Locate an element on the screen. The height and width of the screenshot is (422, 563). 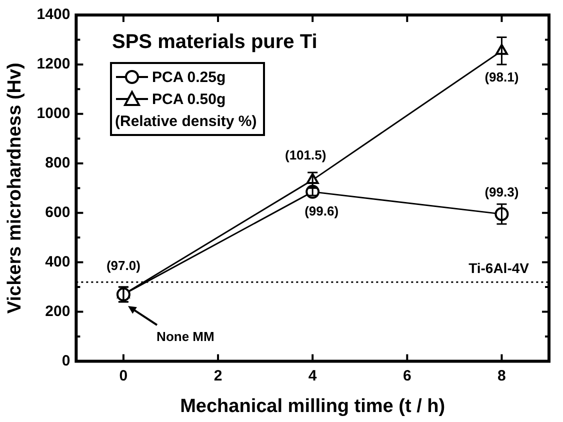
x-tick-label: 8 is located at coordinates (502, 375).